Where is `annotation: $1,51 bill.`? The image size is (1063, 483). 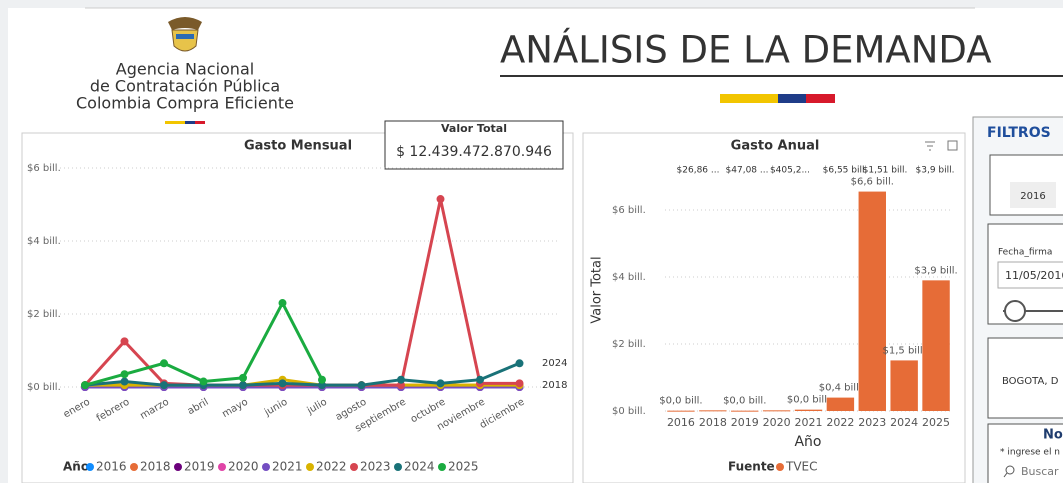
annotation: $1,51 bill. is located at coordinates (885, 171).